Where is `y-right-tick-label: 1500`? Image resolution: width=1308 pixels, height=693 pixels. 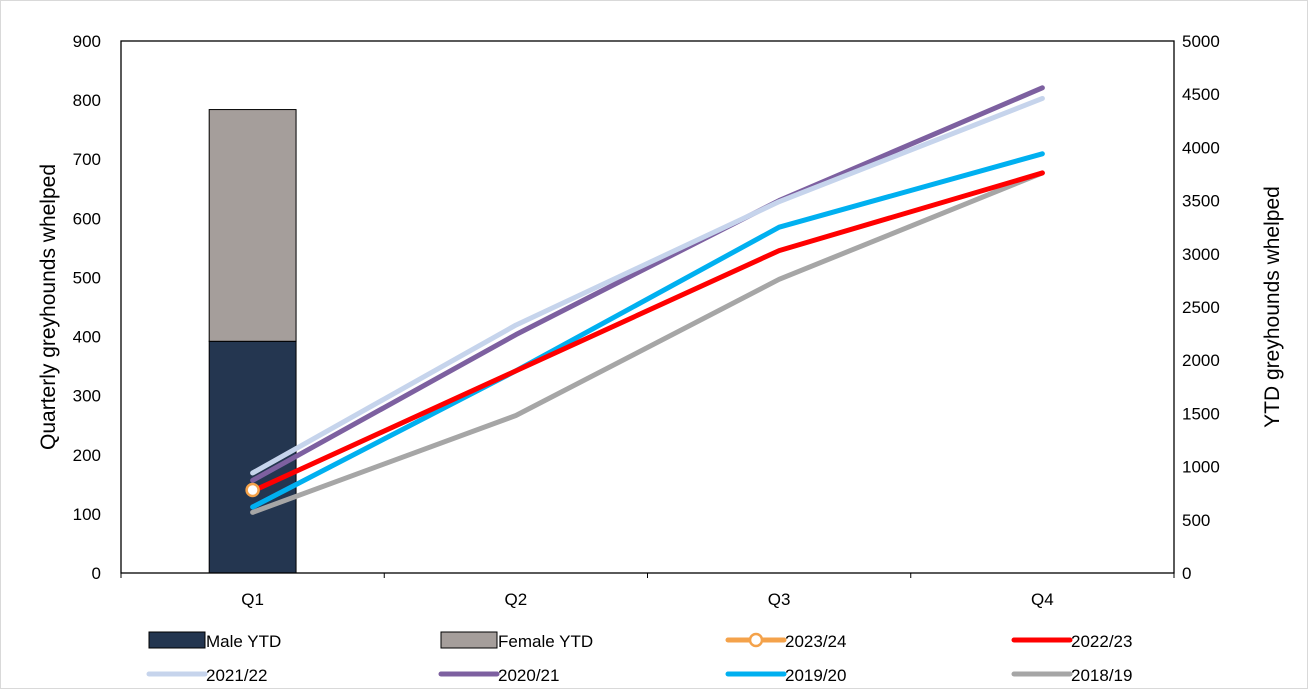
y-right-tick-label: 1500 is located at coordinates (1201, 413).